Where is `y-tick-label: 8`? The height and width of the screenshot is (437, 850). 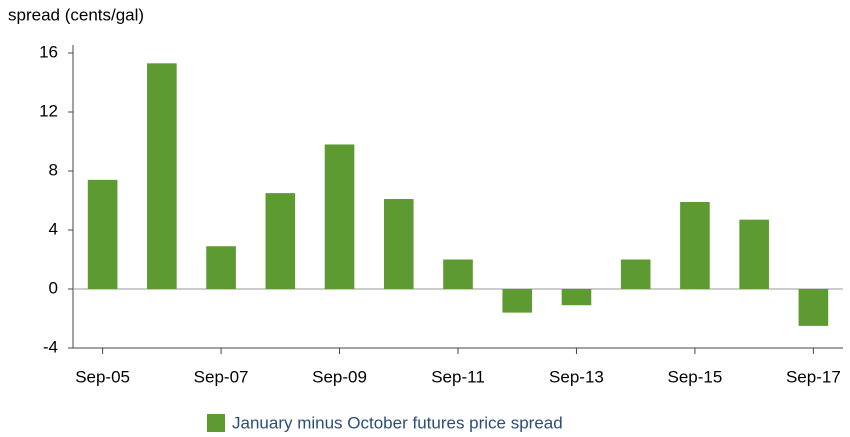
y-tick-label: 8 is located at coordinates (53, 169).